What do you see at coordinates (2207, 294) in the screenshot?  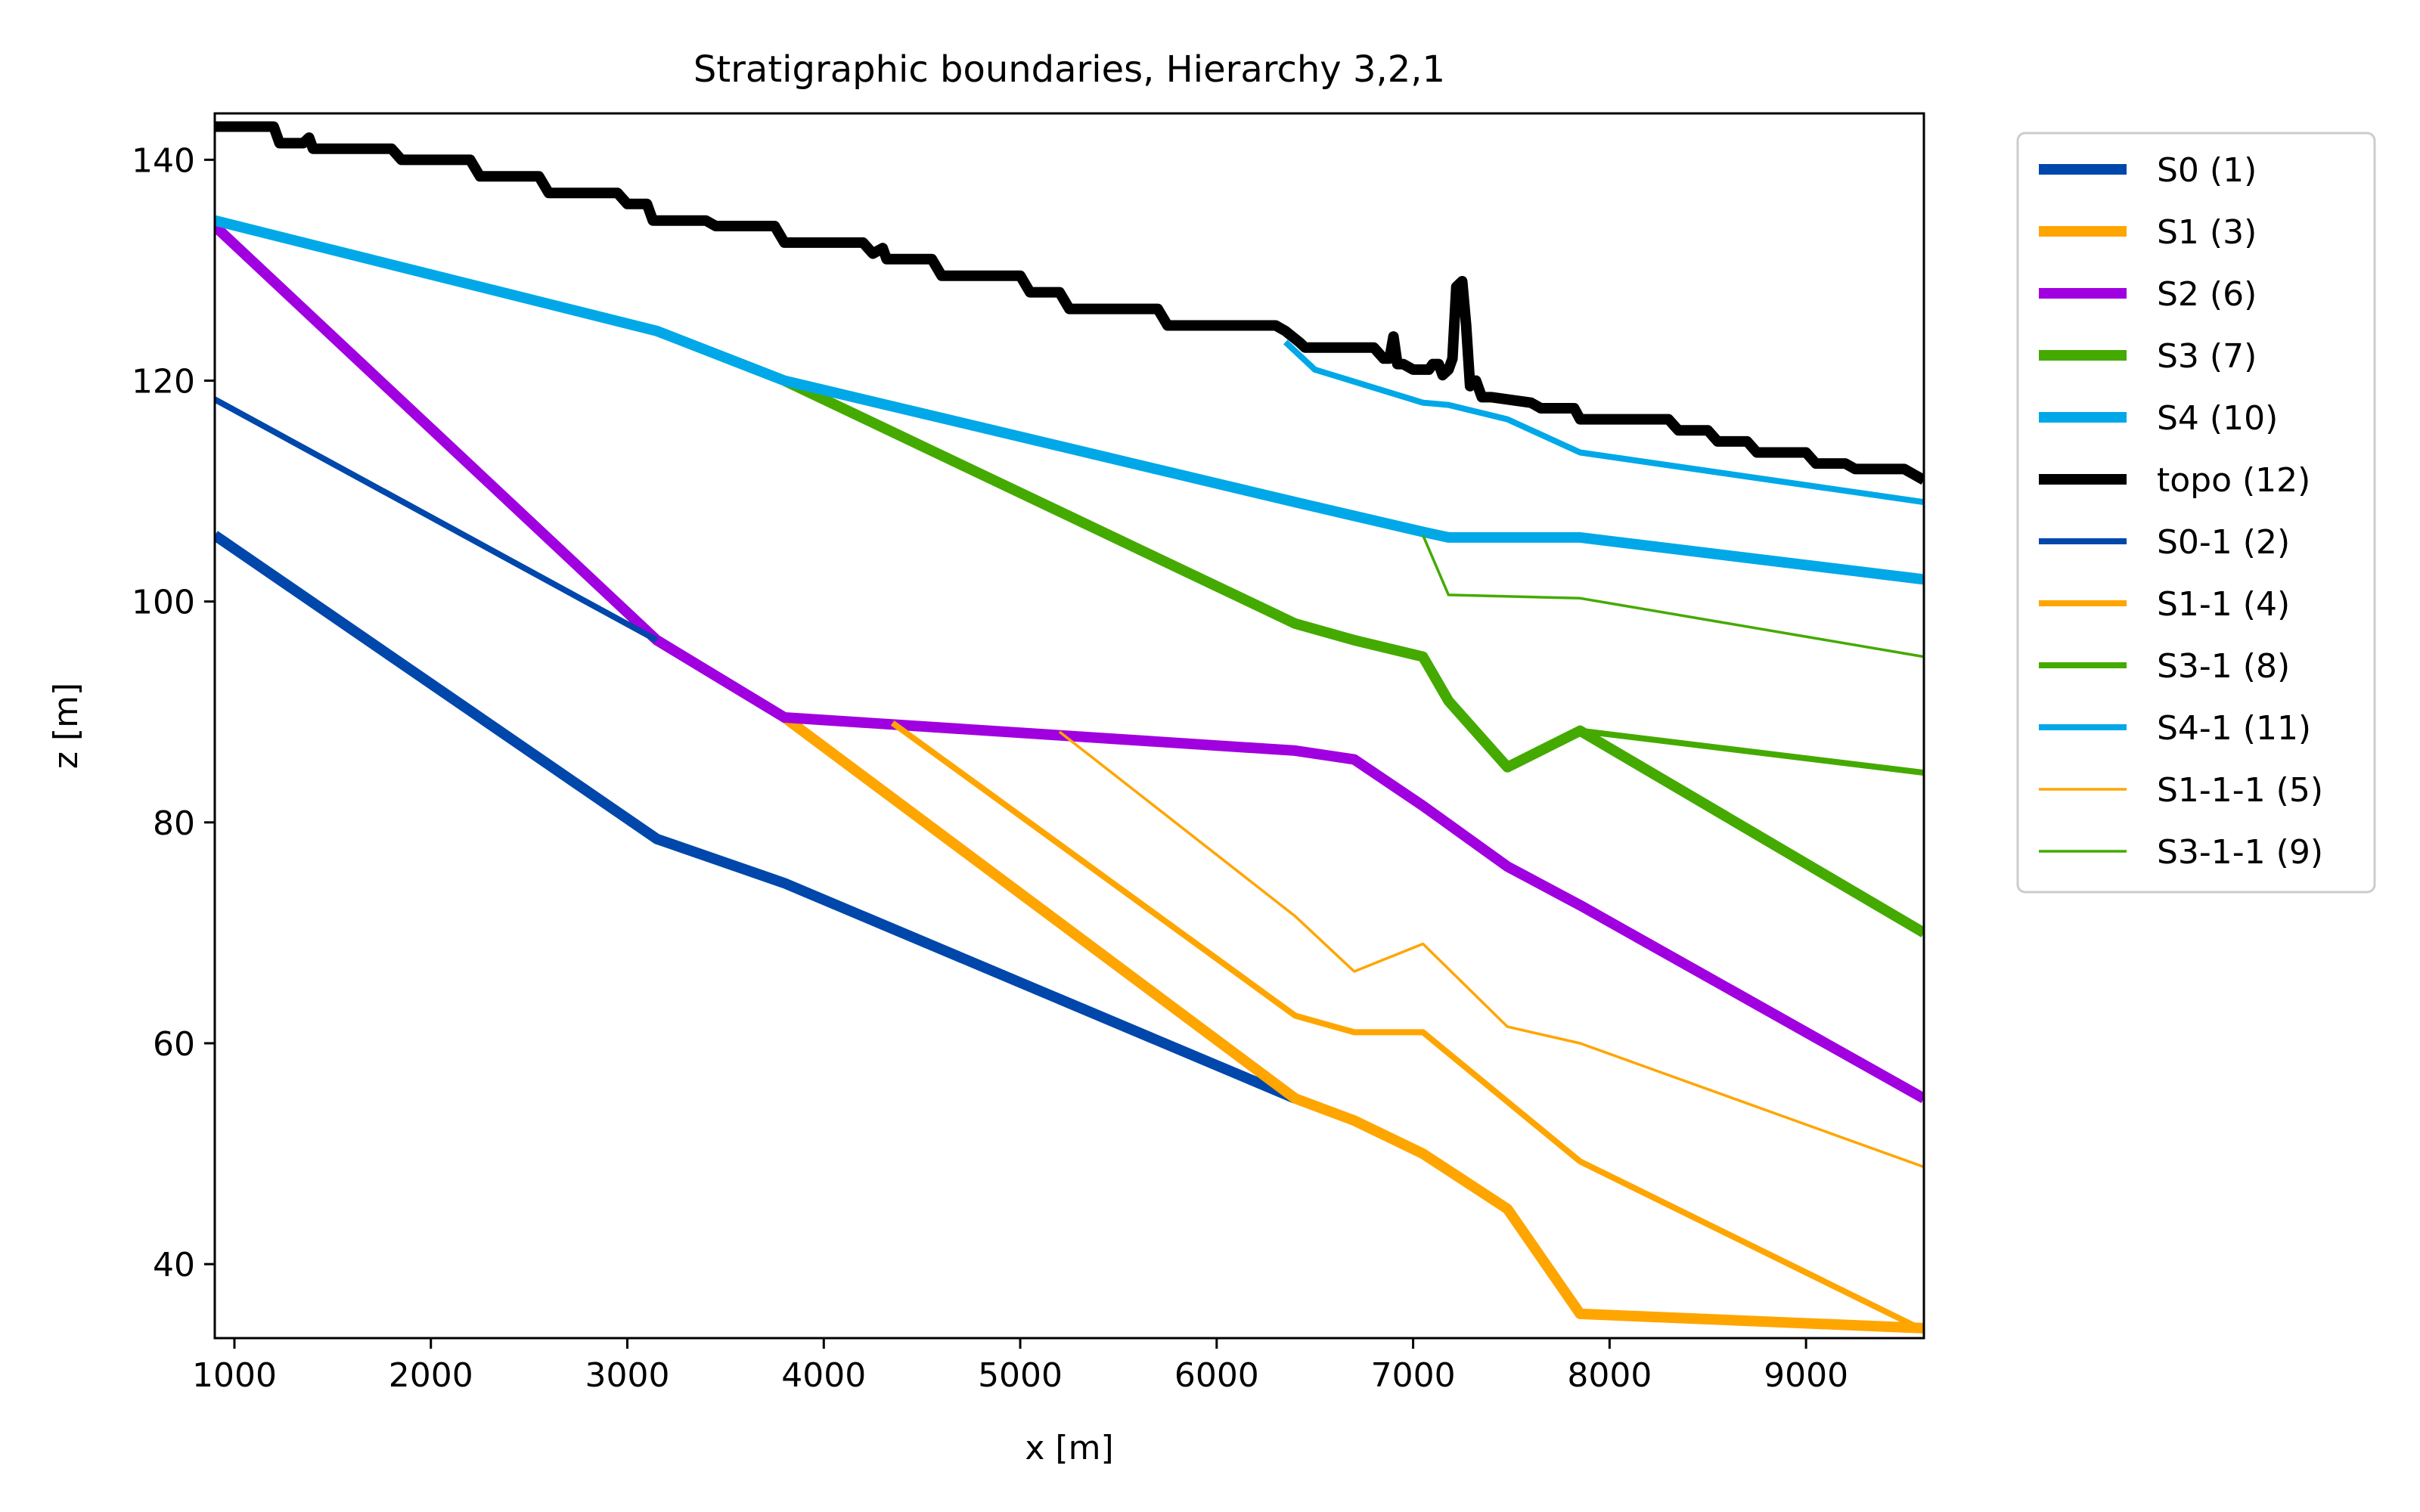 I see `legend-label-2: S2 (6)` at bounding box center [2207, 294].